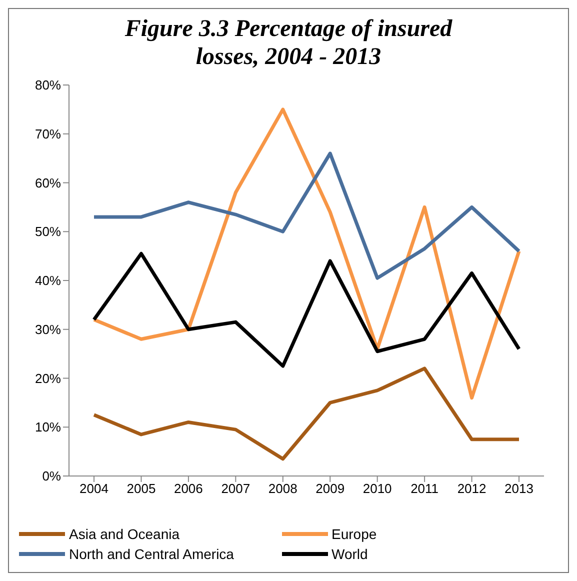  I want to click on x-tick-label: 2013, so click(519, 488).